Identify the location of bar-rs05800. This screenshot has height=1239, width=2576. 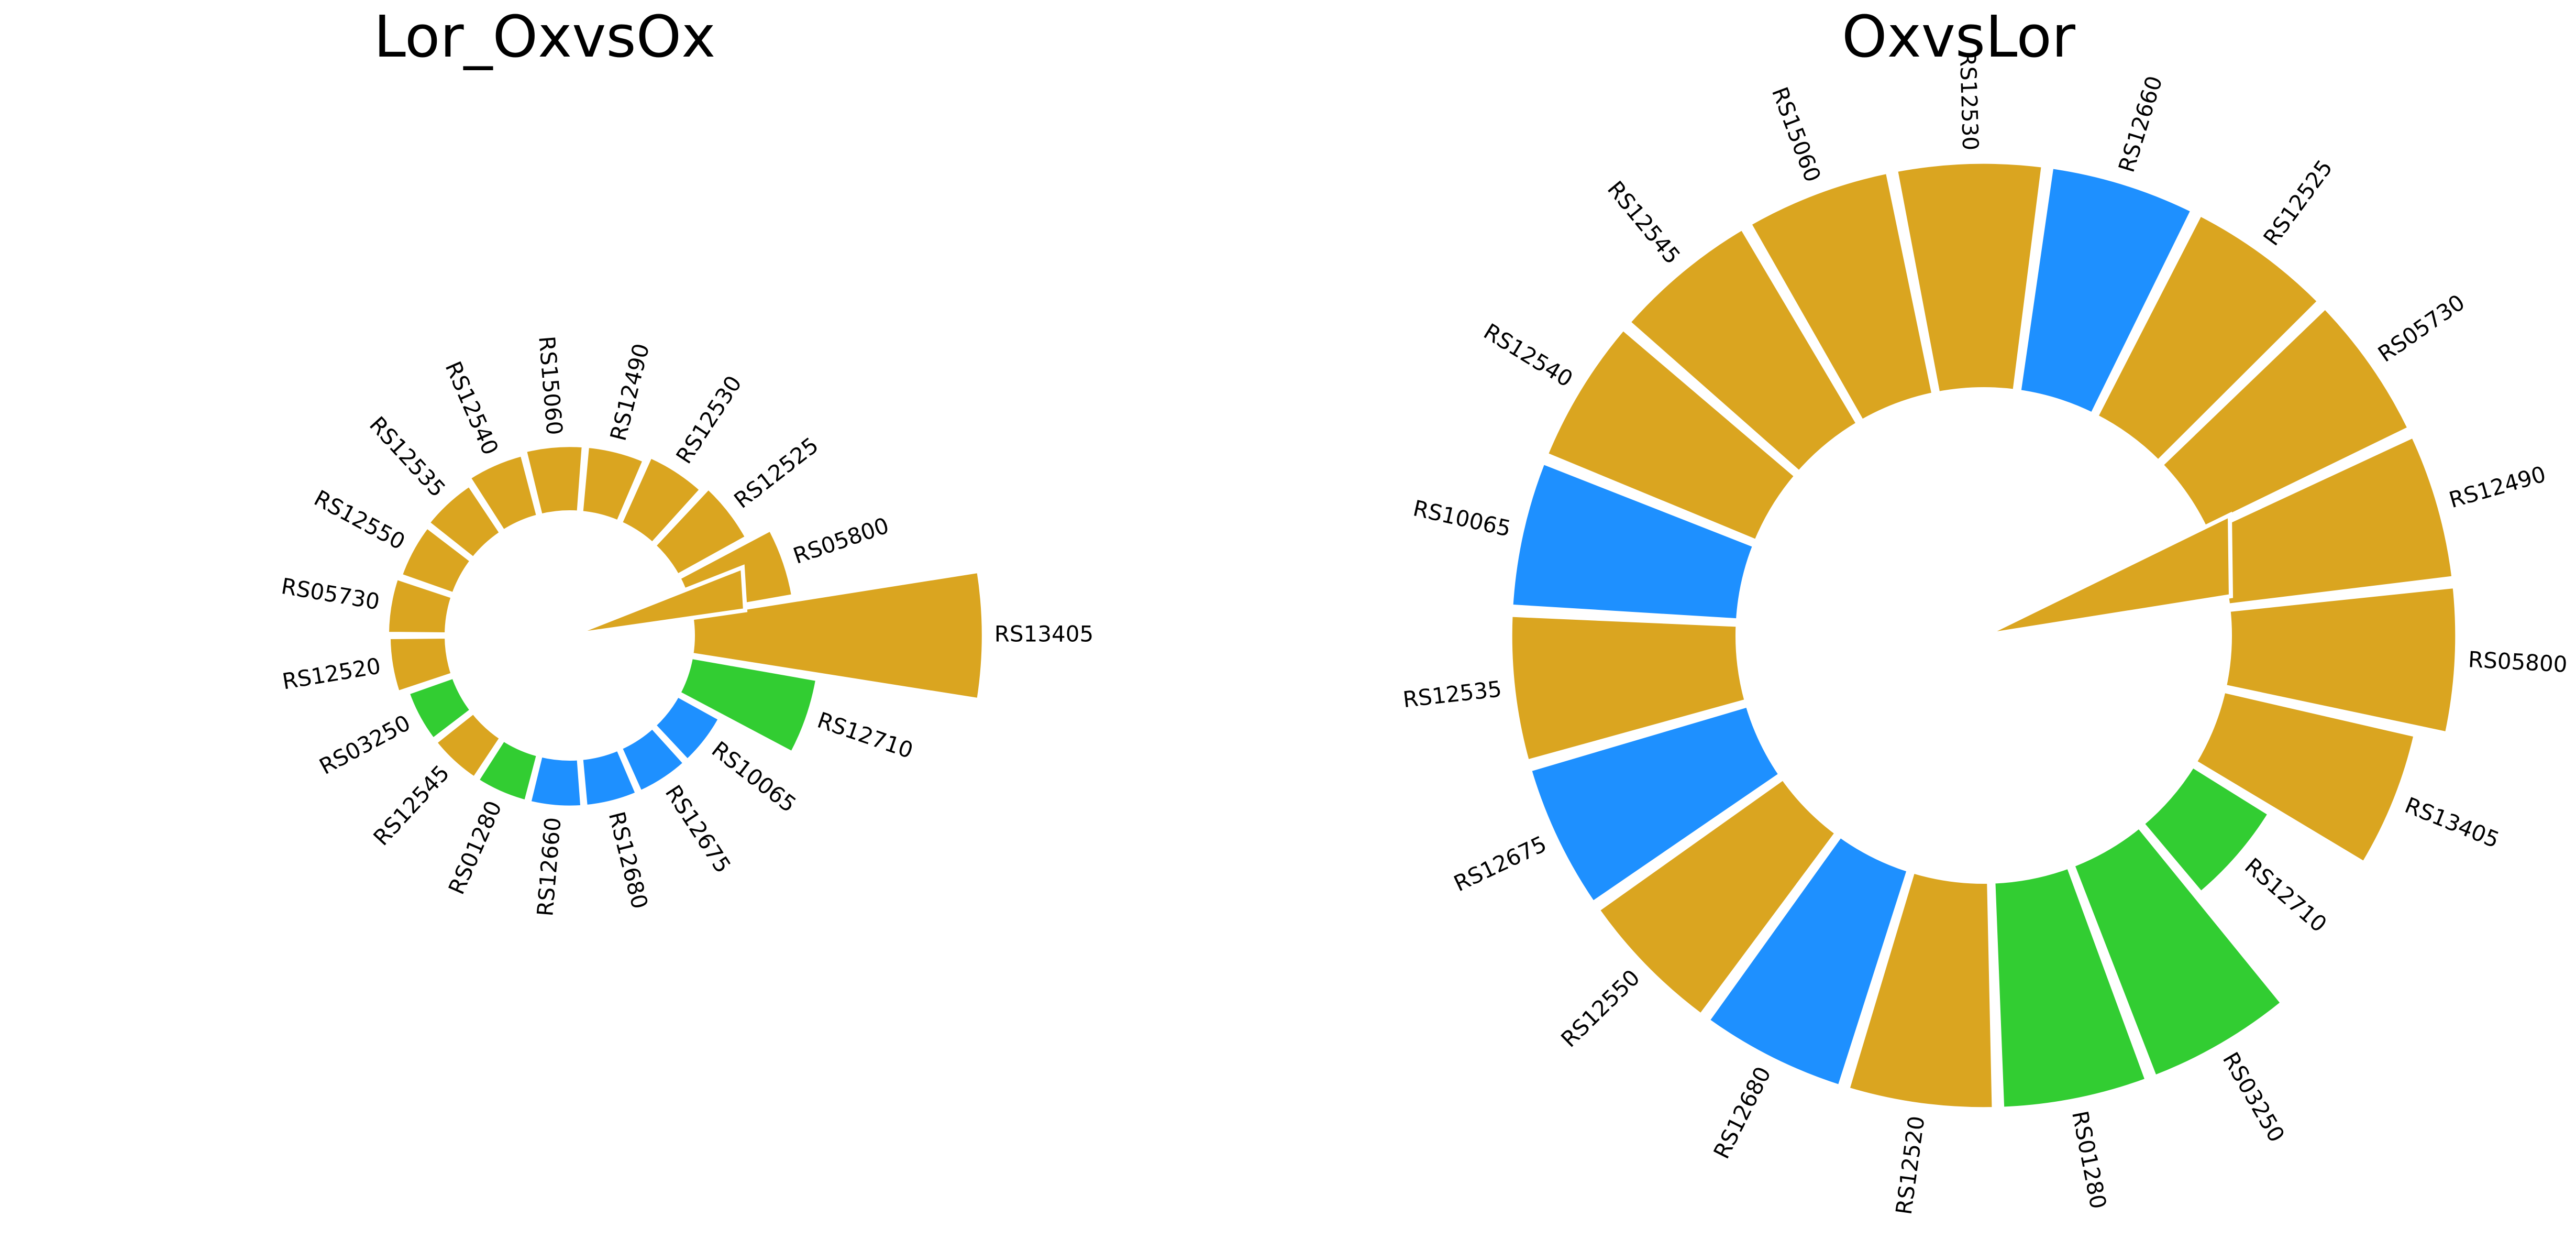
(2341, 660).